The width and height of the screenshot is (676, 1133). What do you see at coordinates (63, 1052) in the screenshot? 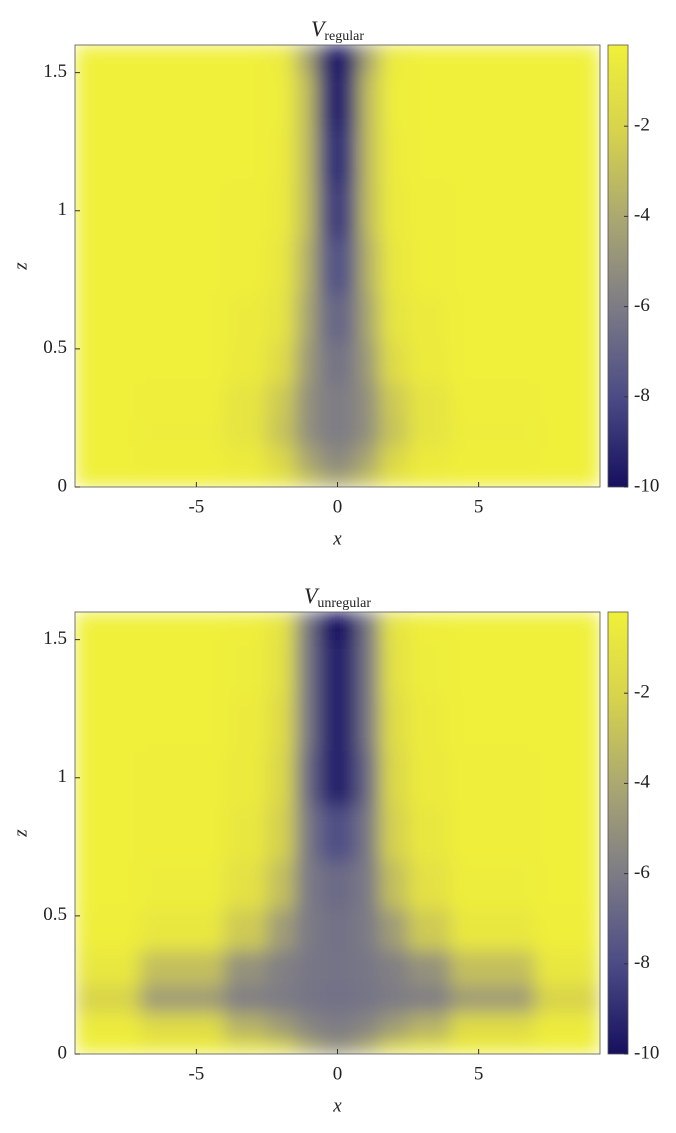
I see `y-tick-label: 0` at bounding box center [63, 1052].